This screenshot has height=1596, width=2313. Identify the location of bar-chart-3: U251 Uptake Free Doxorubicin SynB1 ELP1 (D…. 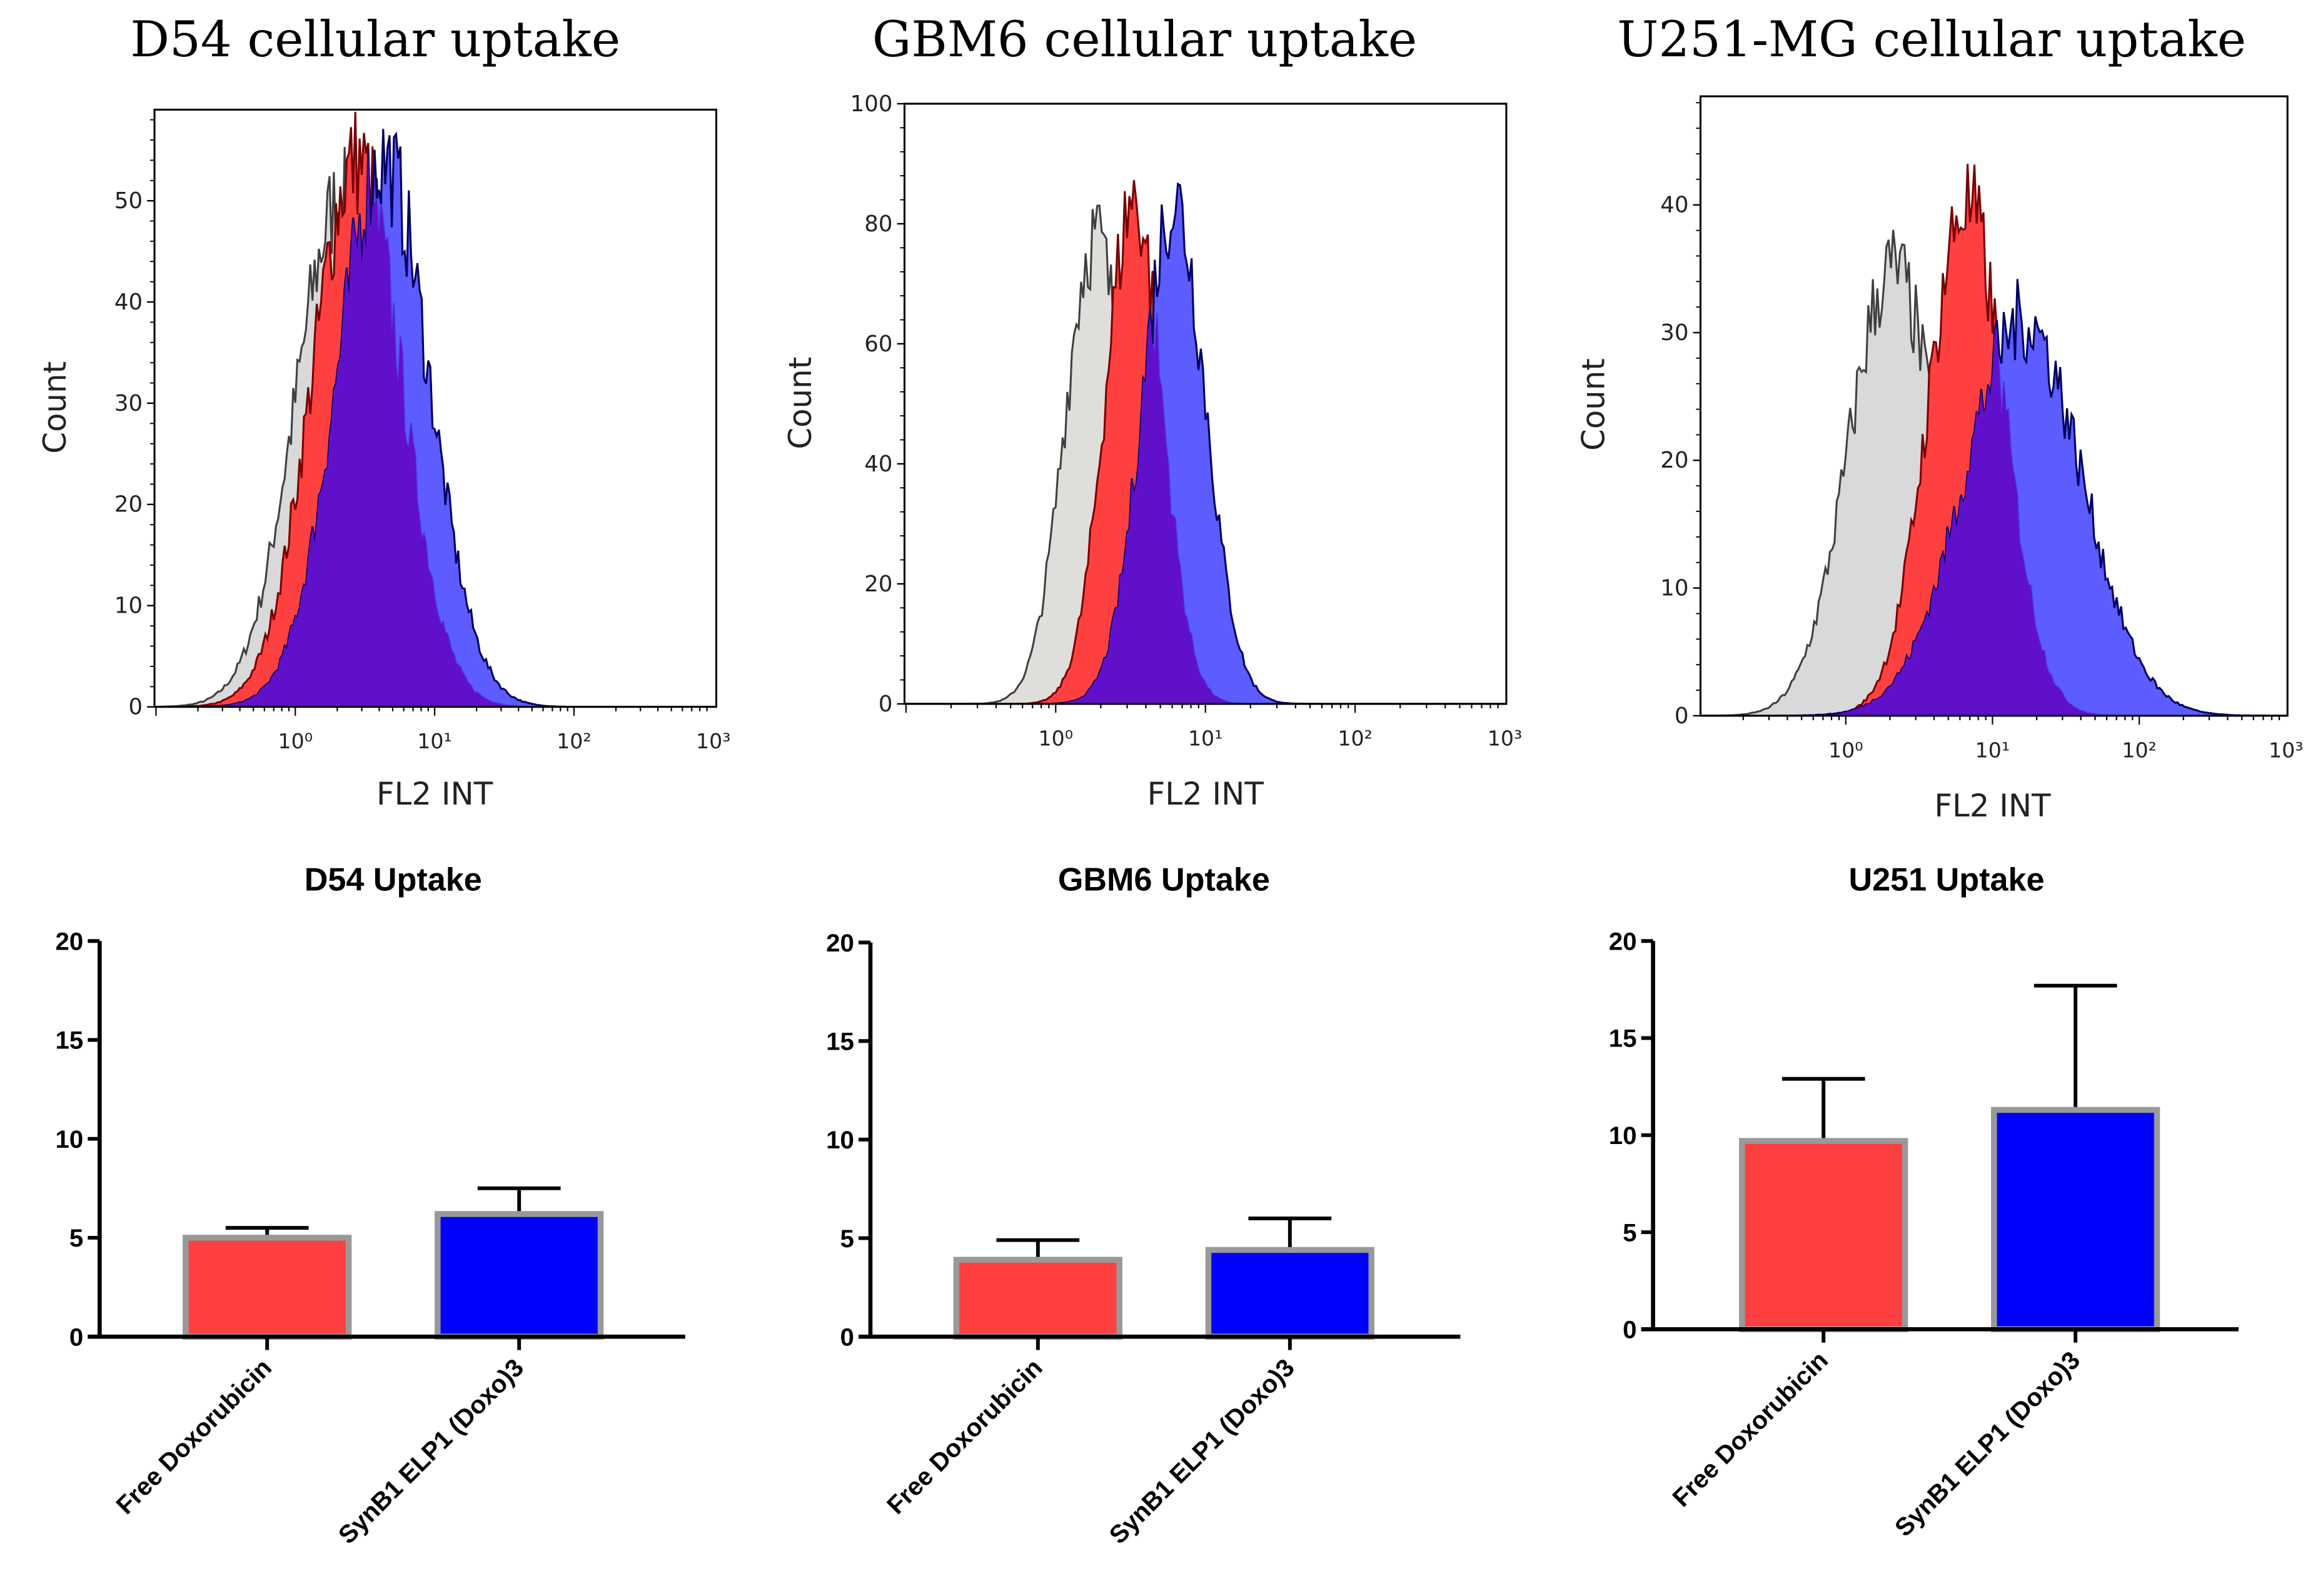
(1924, 1202).